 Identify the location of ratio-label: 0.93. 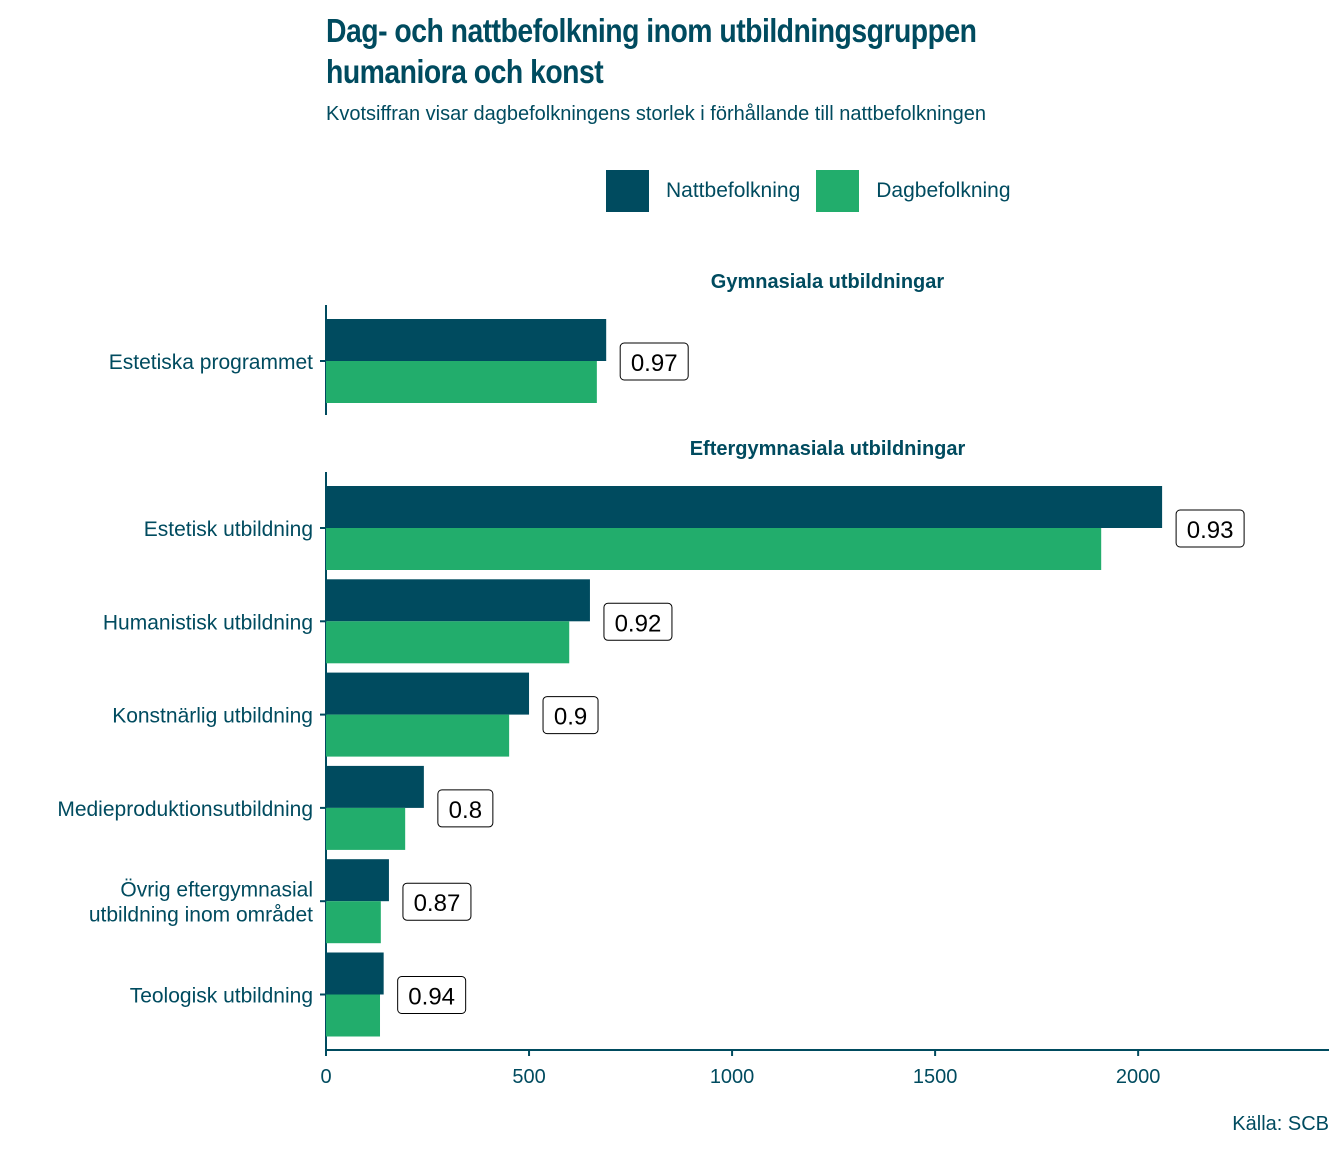
(1210, 530).